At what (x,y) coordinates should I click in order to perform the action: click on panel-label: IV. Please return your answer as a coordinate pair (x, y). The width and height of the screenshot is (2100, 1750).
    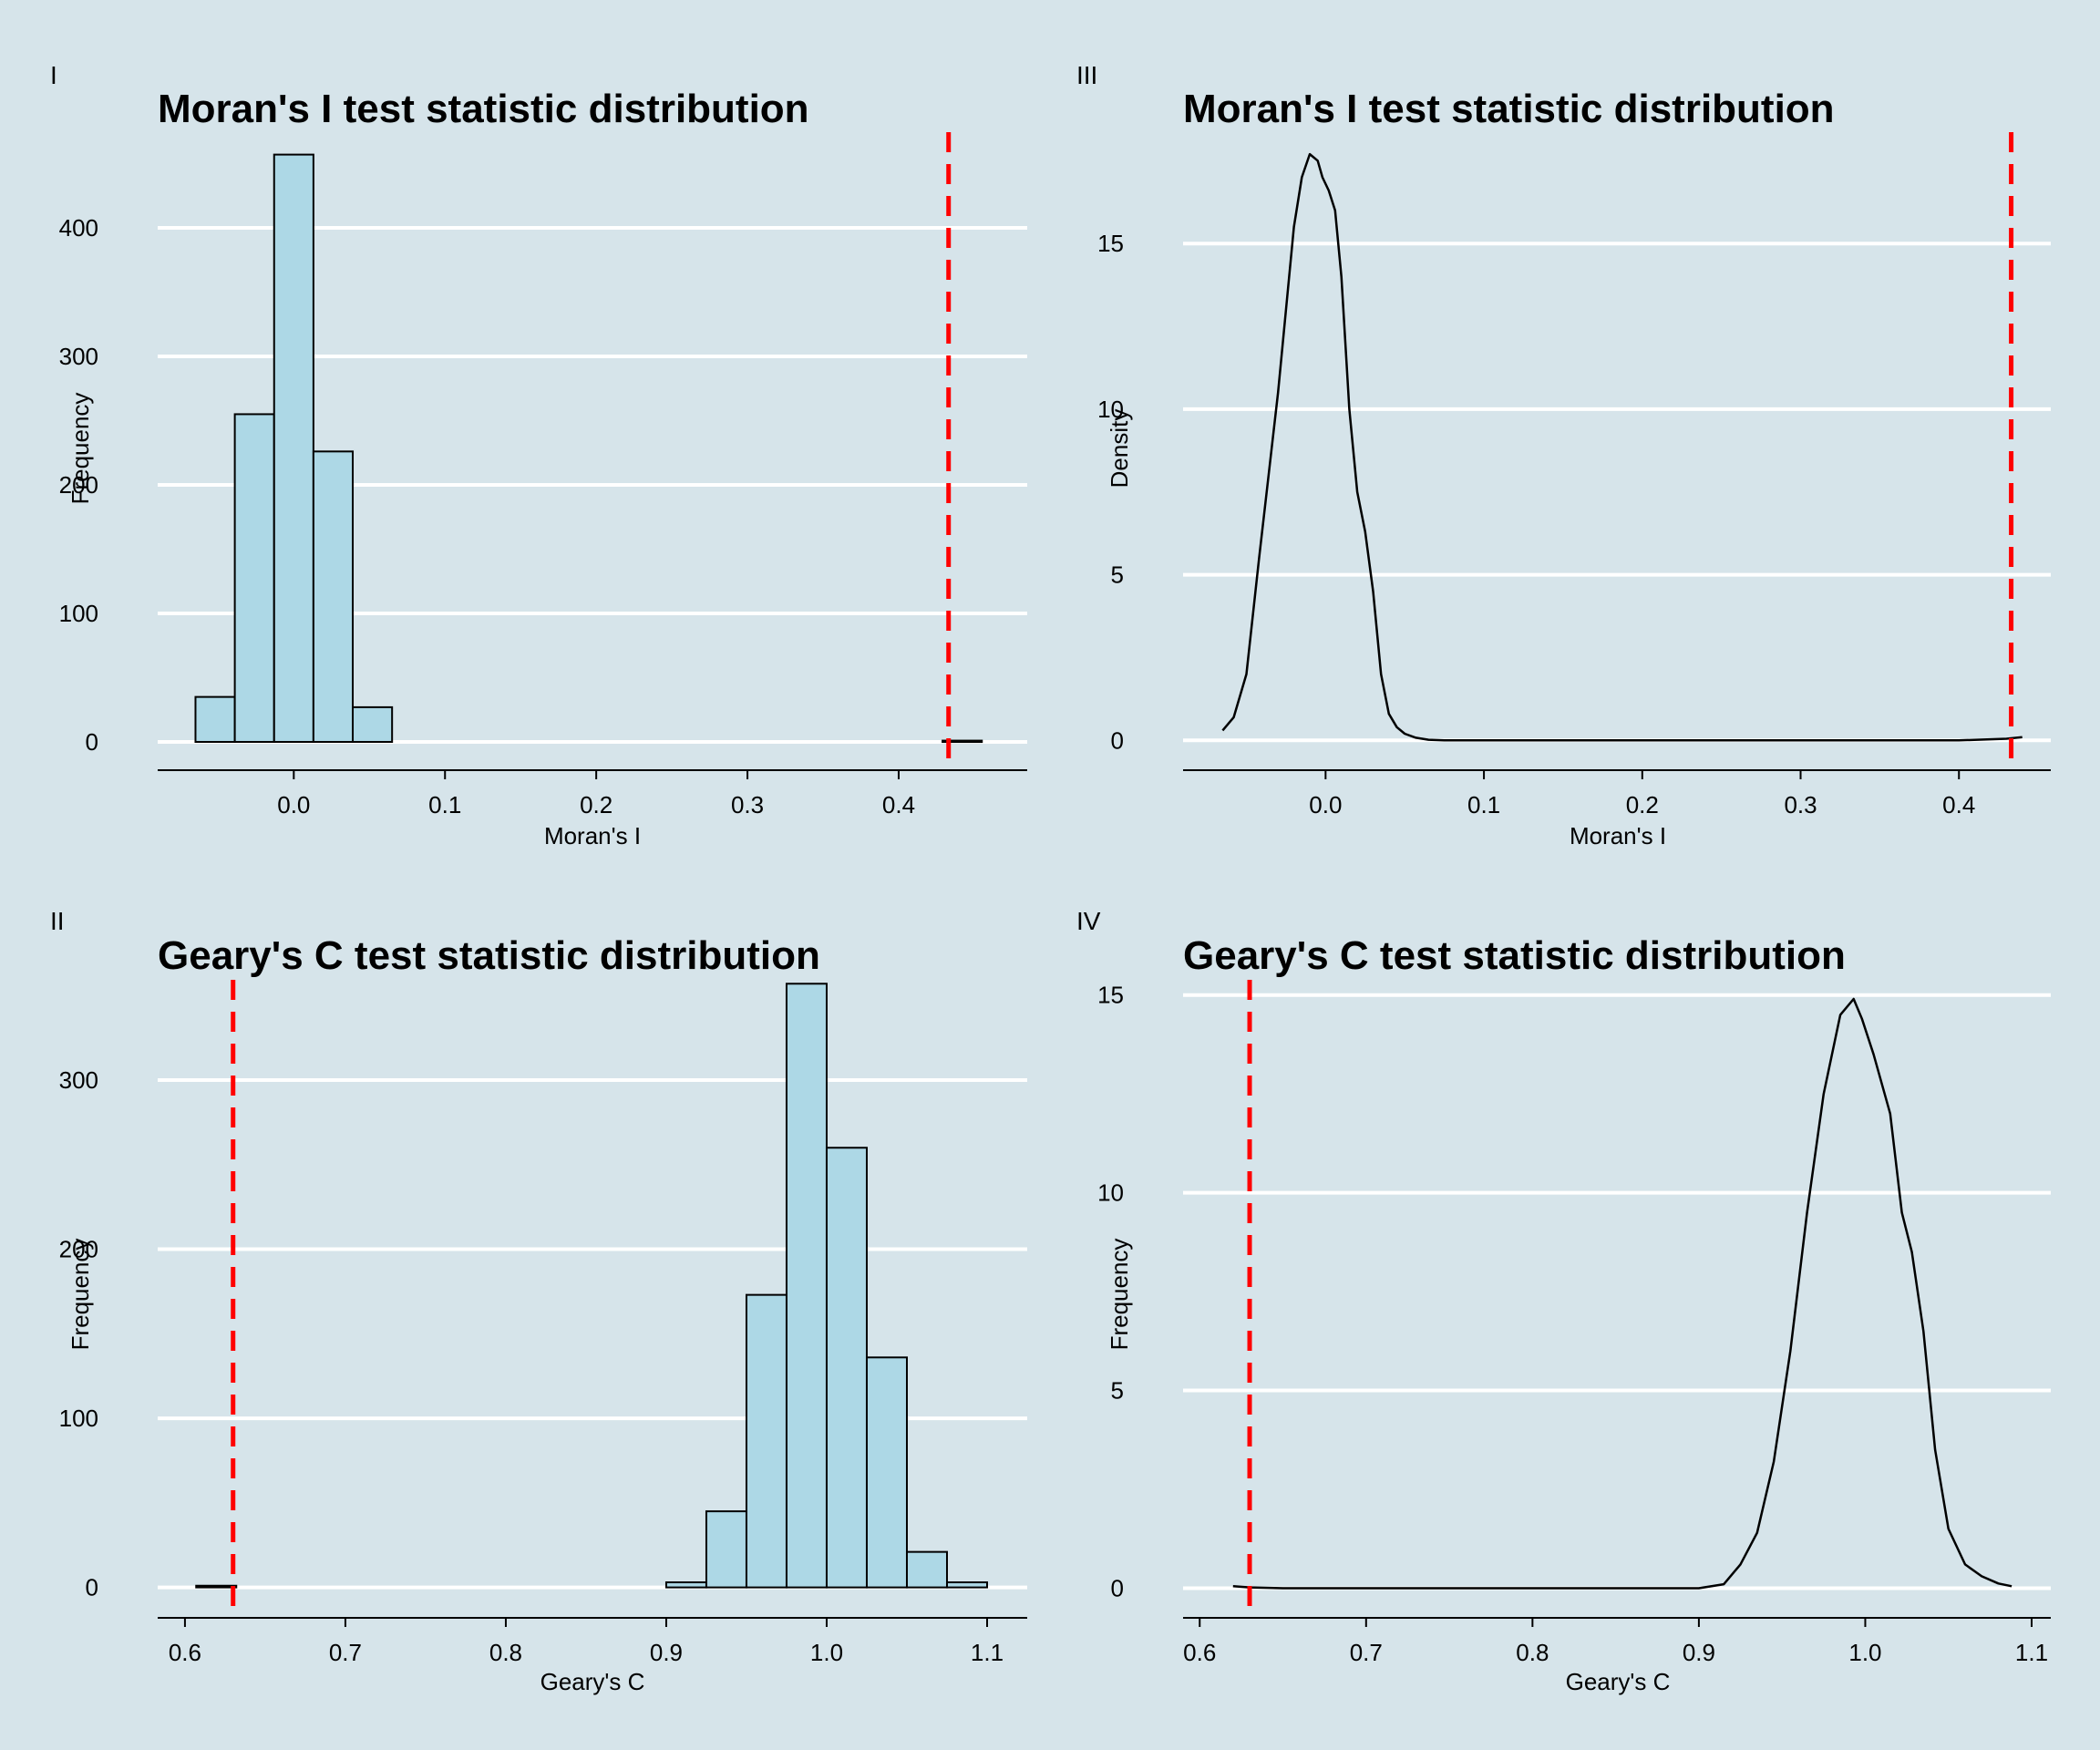
    Looking at the image, I should click on (1088, 921).